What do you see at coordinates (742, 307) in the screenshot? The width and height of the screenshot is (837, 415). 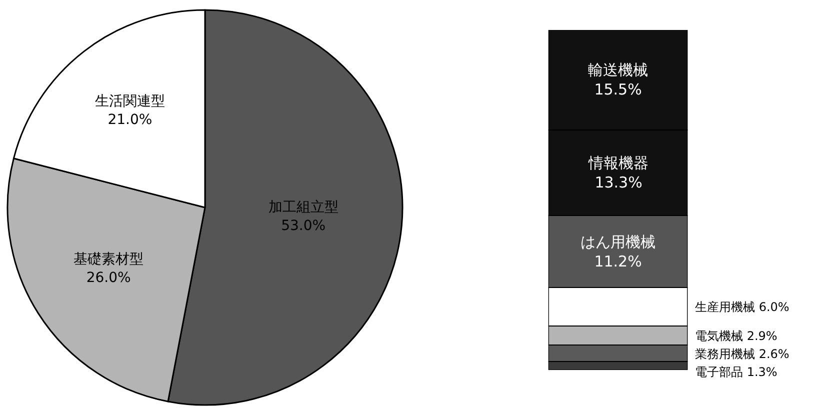 I see `text: 生産用機械 6.0%` at bounding box center [742, 307].